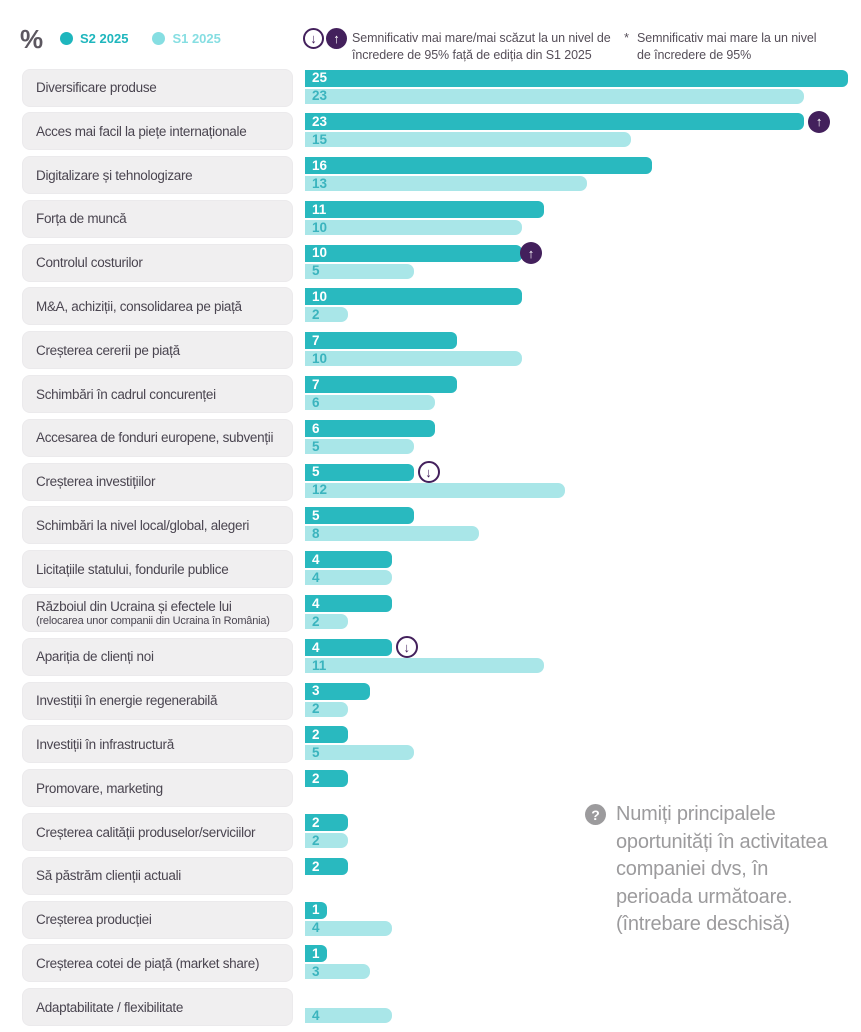  What do you see at coordinates (435, 490) in the screenshot?
I see `bar-s1-2025: 12` at bounding box center [435, 490].